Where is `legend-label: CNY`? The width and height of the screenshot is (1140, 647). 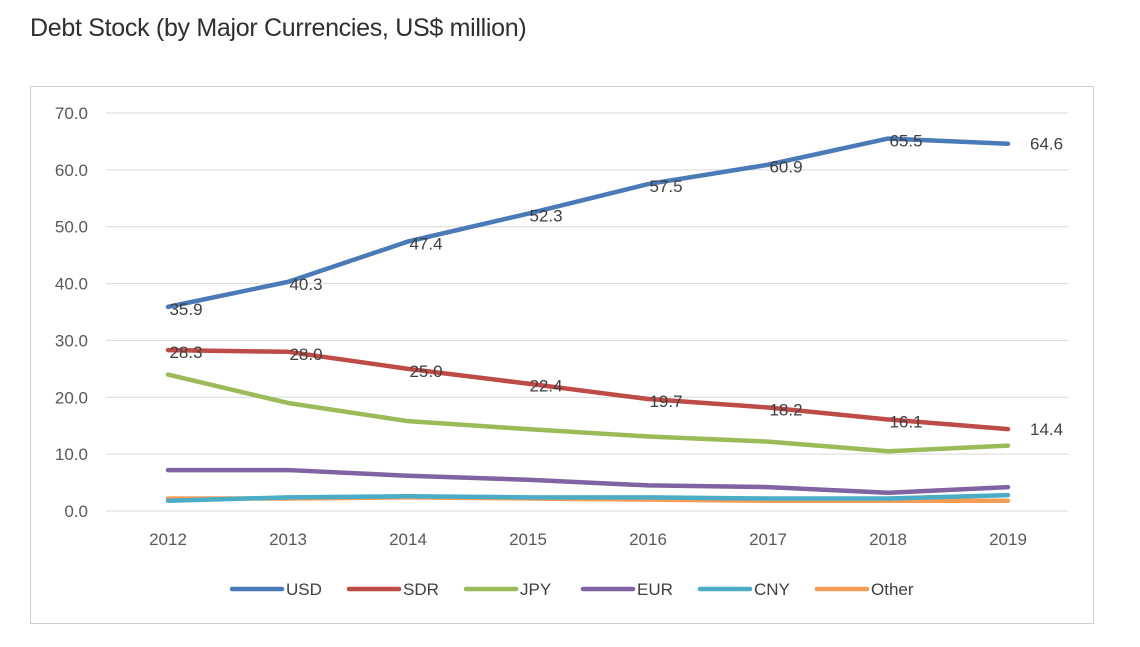 legend-label: CNY is located at coordinates (772, 589).